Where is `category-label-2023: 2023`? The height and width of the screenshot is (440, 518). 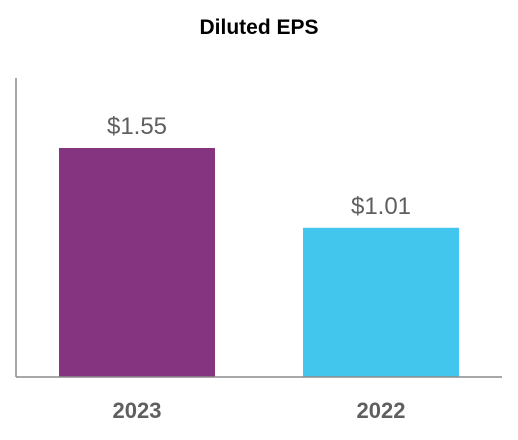
category-label-2023: 2023 is located at coordinates (137, 410).